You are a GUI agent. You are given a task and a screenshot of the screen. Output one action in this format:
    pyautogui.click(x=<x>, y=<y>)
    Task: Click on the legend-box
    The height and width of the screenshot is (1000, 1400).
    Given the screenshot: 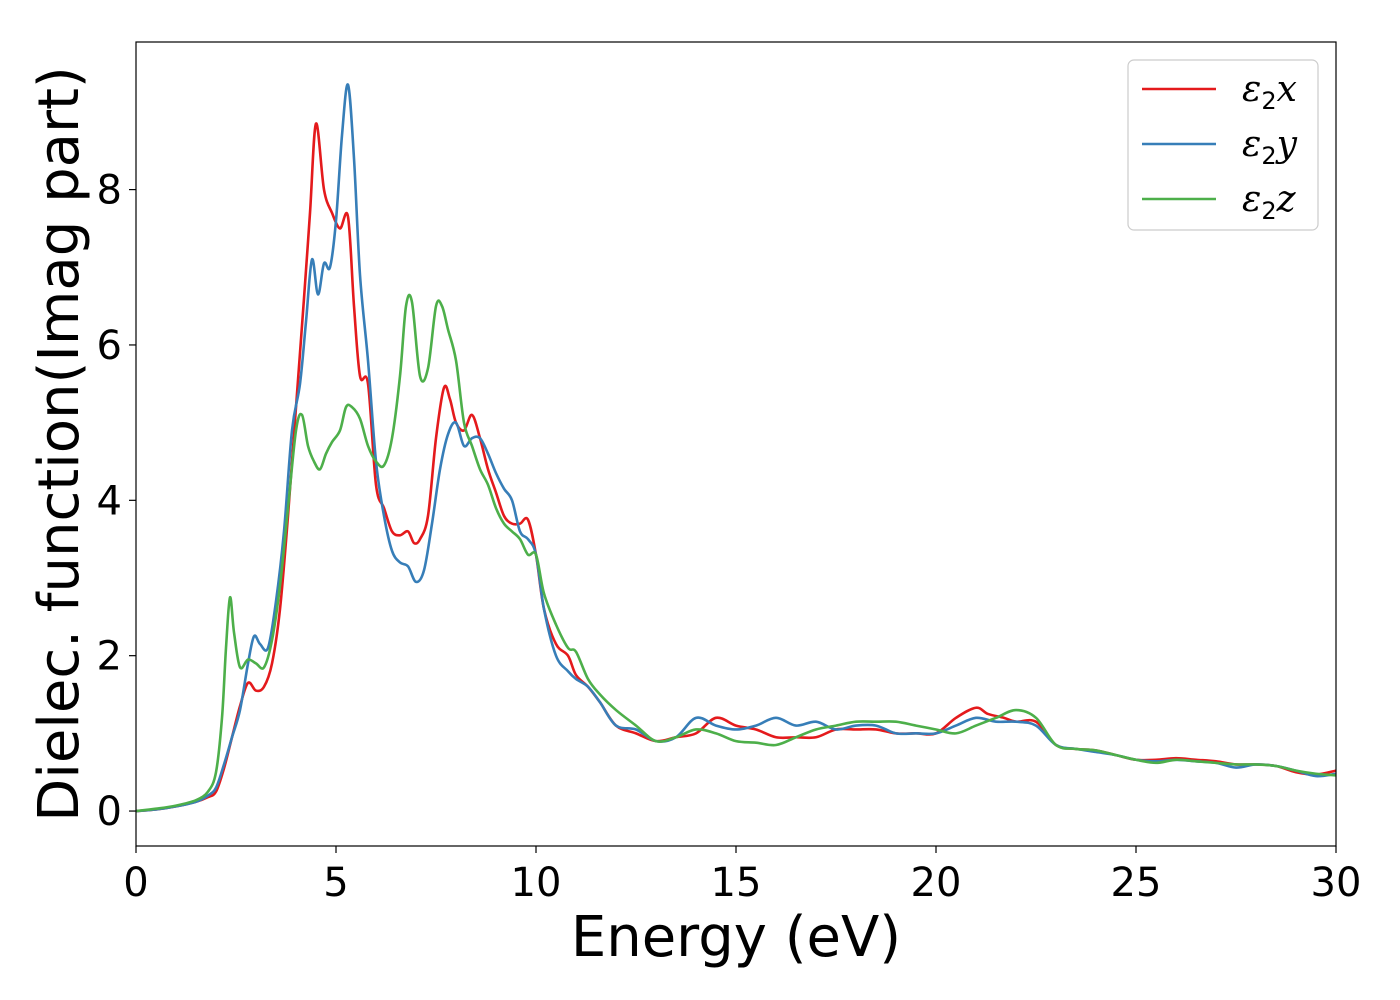 What is the action you would take?
    pyautogui.click(x=1223, y=145)
    